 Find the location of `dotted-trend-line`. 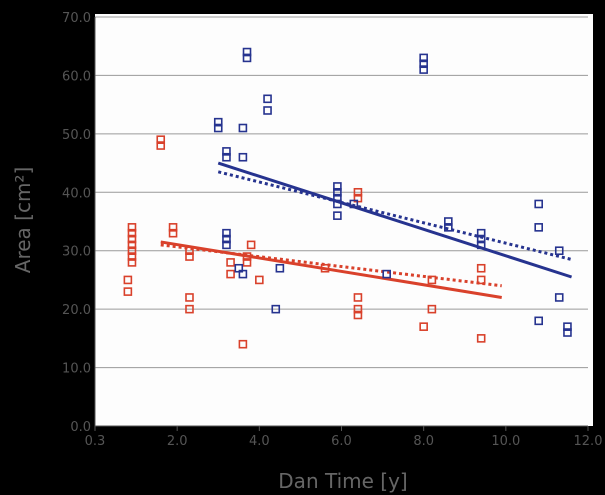

dotted-trend-line is located at coordinates (394, 215).